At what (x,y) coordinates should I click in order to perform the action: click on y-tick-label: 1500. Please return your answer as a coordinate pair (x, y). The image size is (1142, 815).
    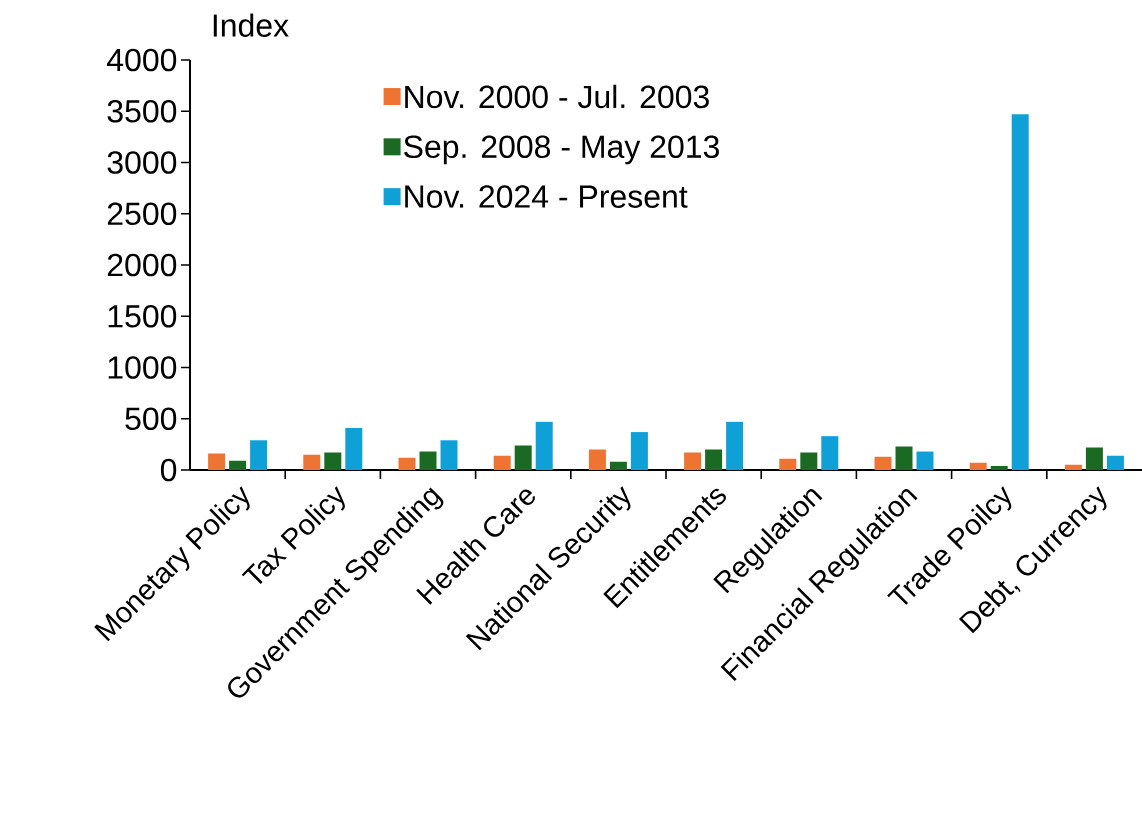
    Looking at the image, I should click on (142, 316).